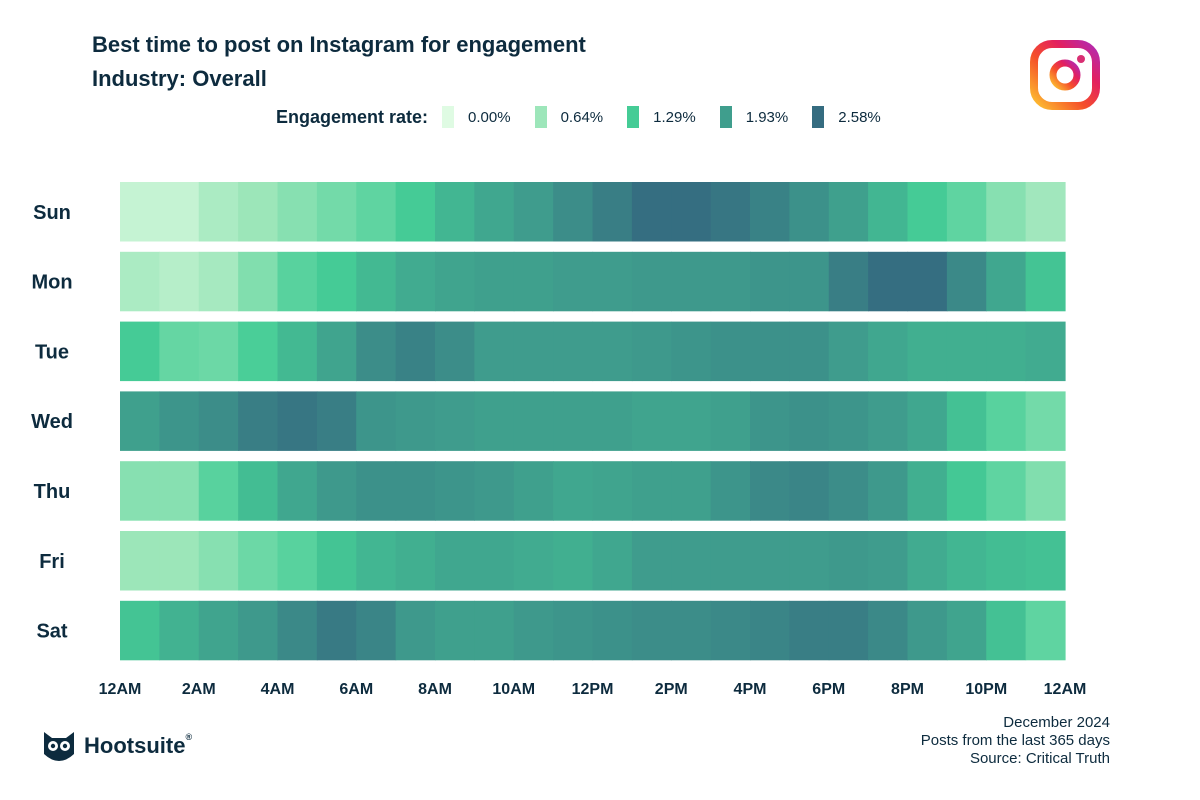 The width and height of the screenshot is (1200, 800). Describe the element at coordinates (179, 78) in the screenshot. I see `chart-subtitle: Industry: Overall` at that location.